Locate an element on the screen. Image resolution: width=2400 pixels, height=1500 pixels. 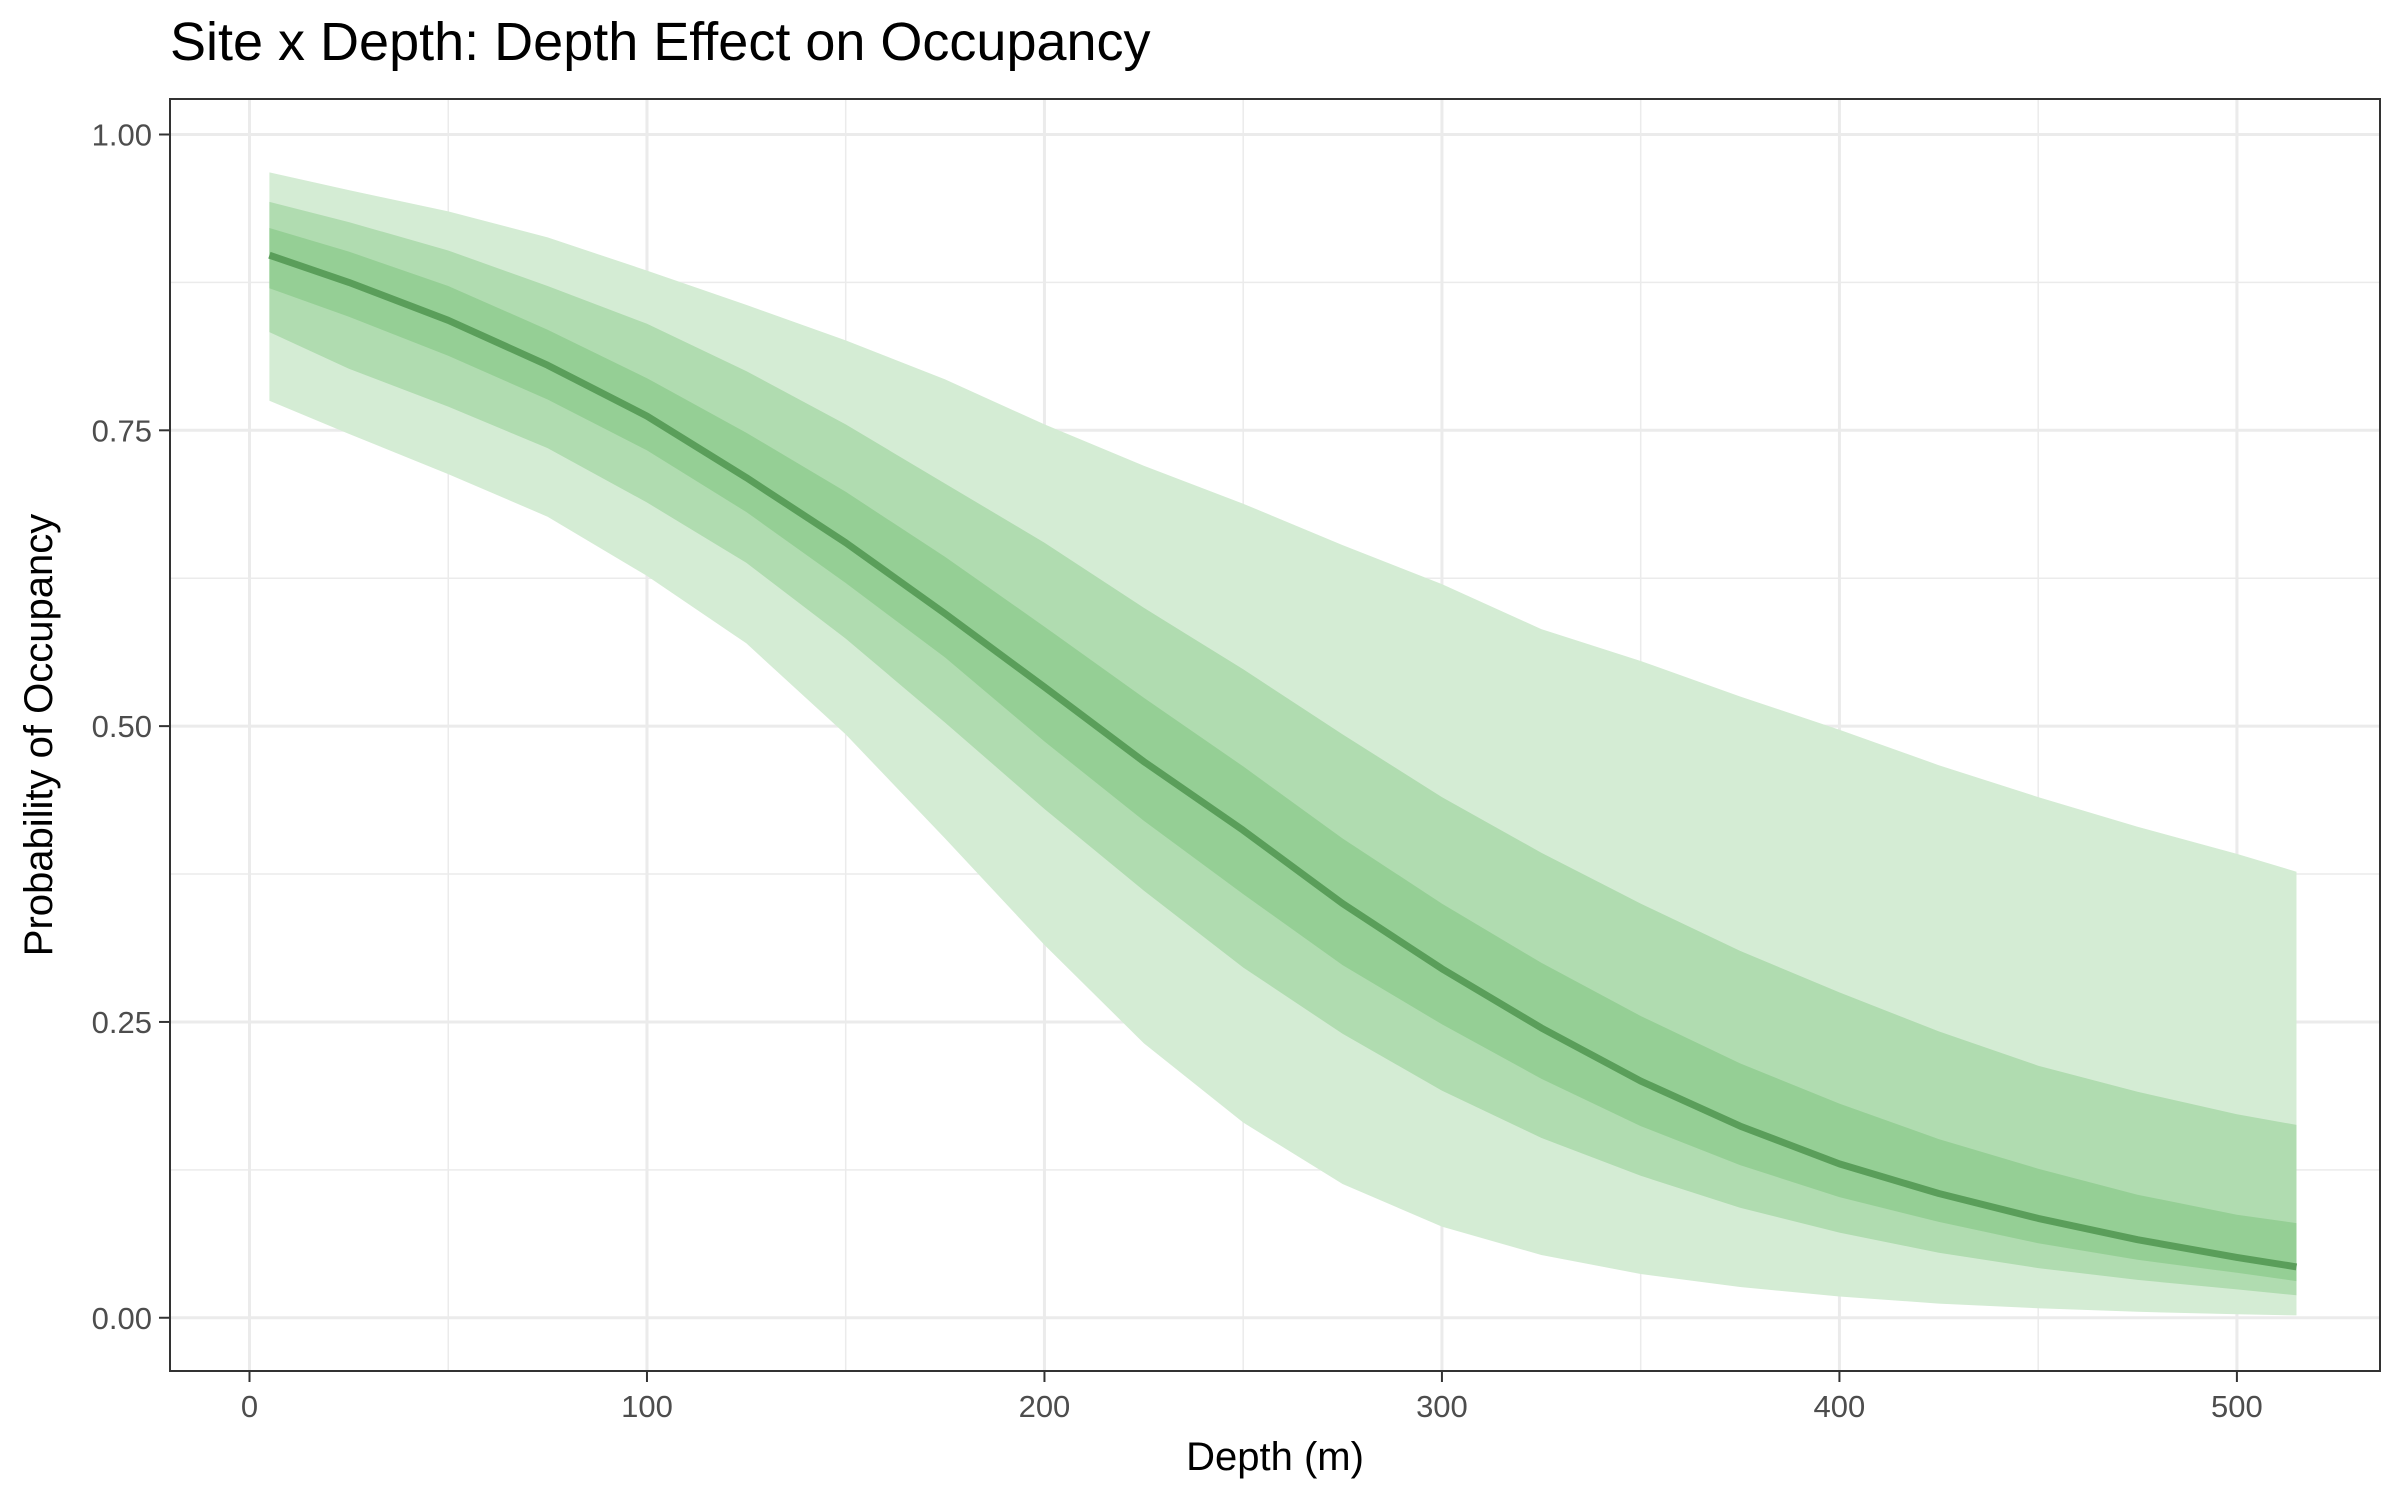
x-tick-label: 500 is located at coordinates (2237, 1406).